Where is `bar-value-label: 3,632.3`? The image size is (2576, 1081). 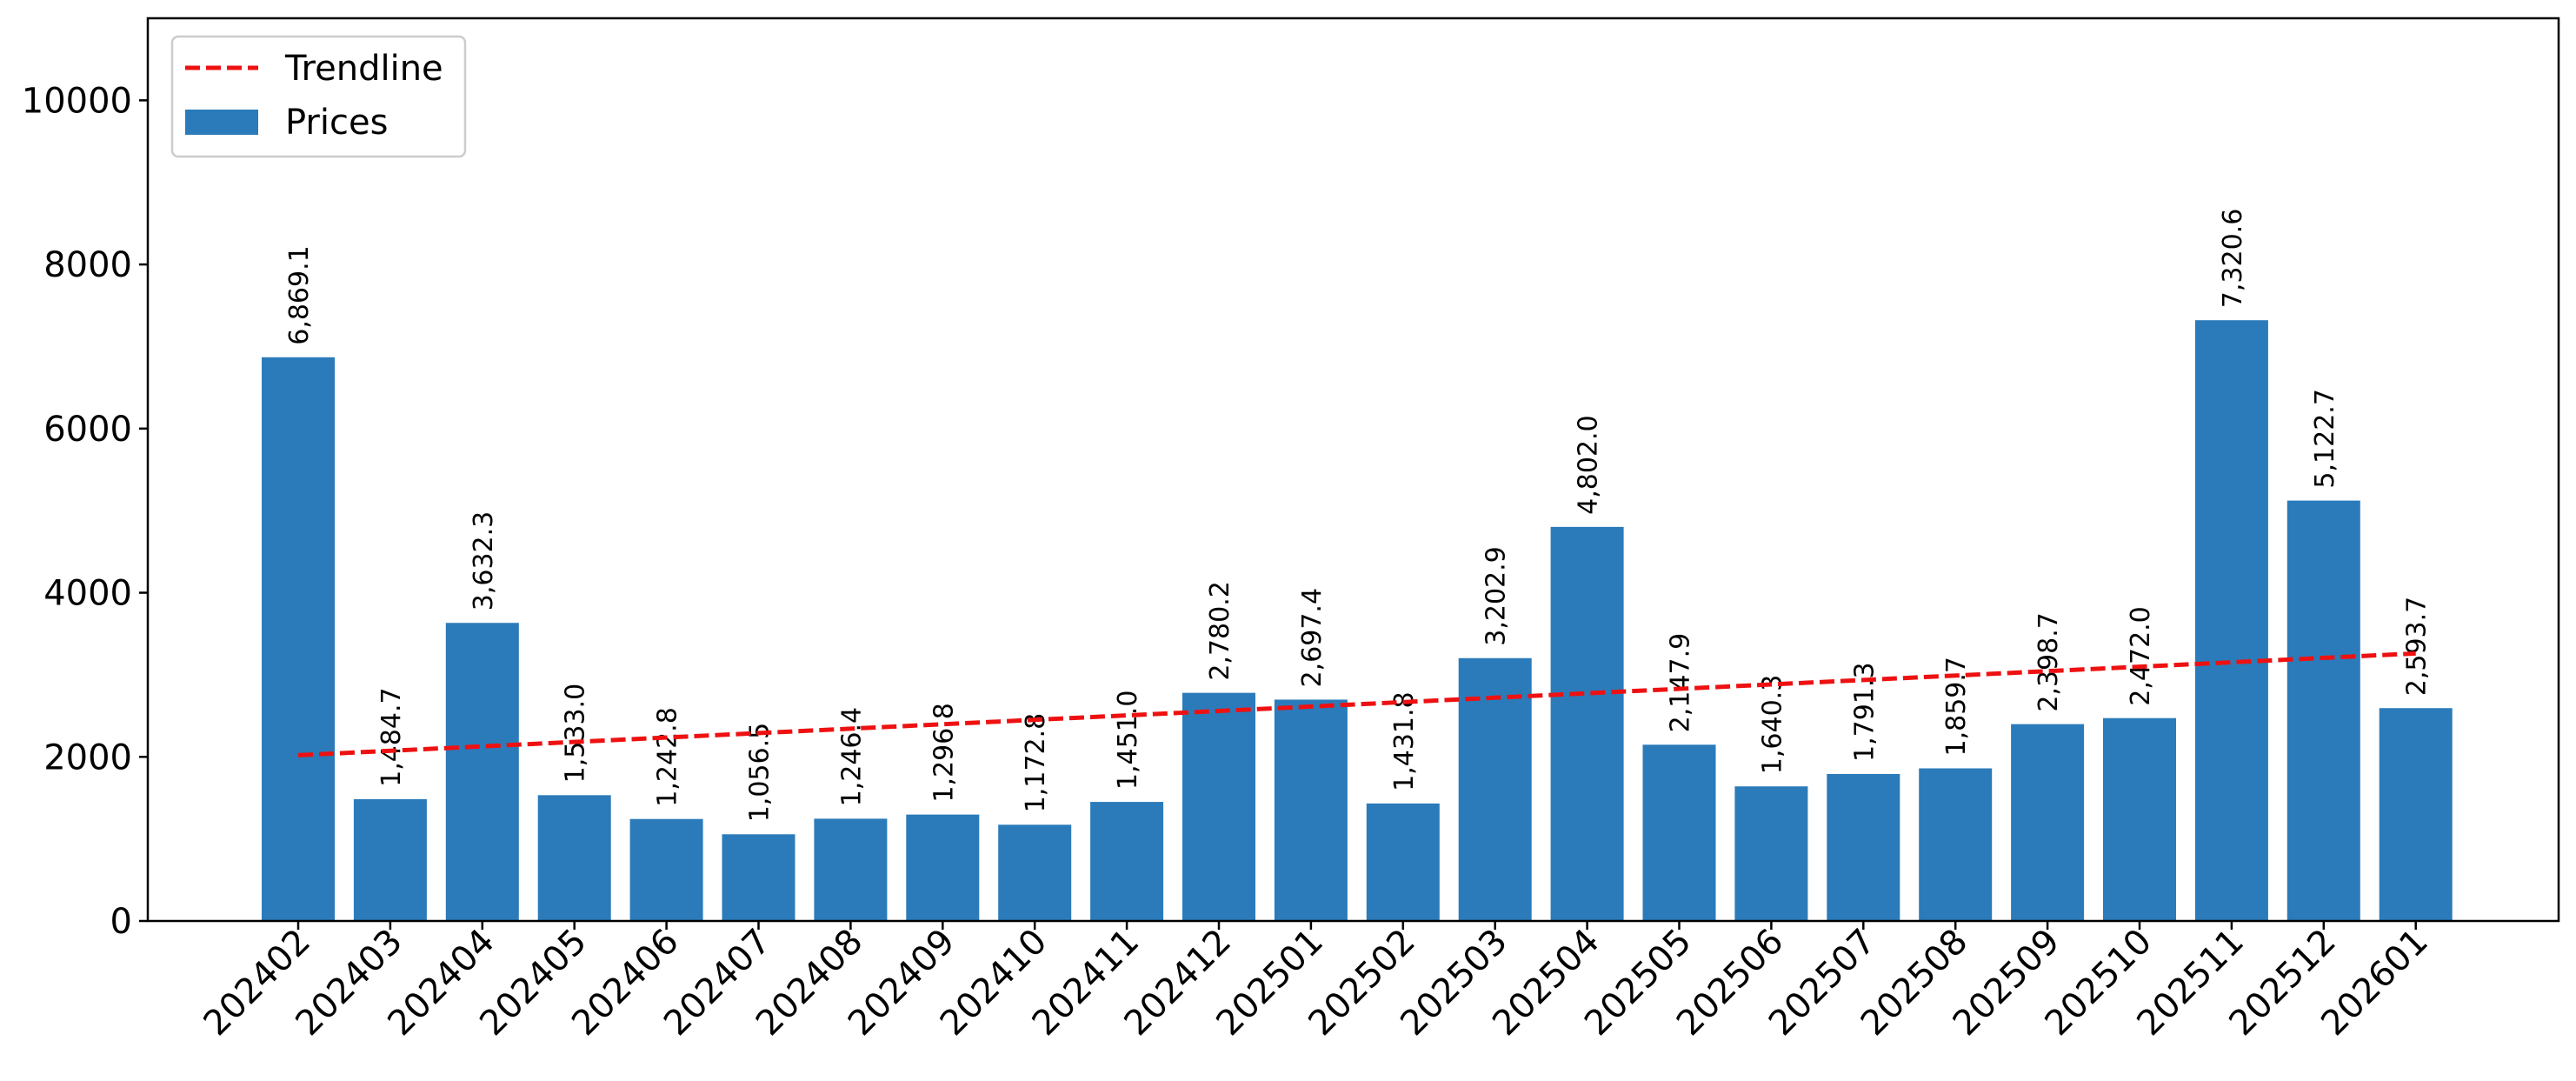
bar-value-label: 3,632.3 is located at coordinates (484, 561).